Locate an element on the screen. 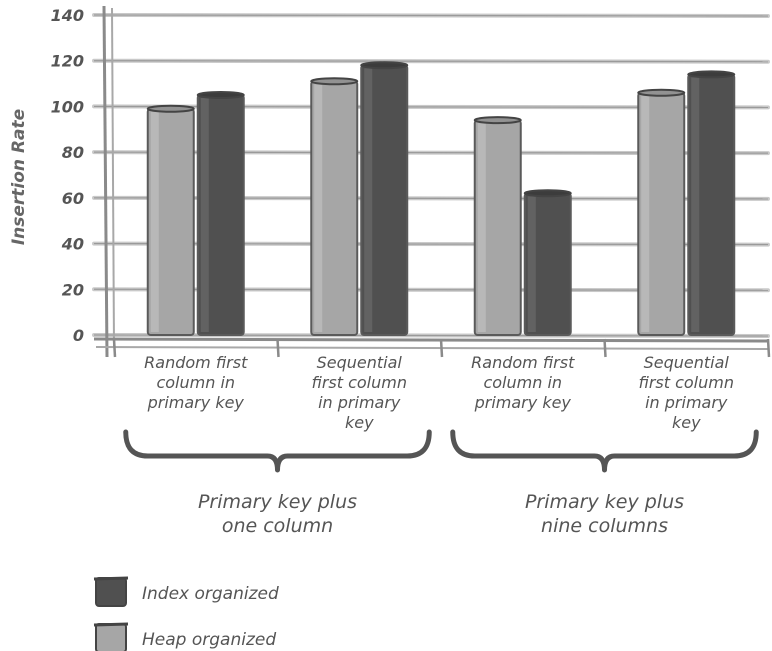 This screenshot has width=772, height=651. y-tick-label: 80 is located at coordinates (73, 152).